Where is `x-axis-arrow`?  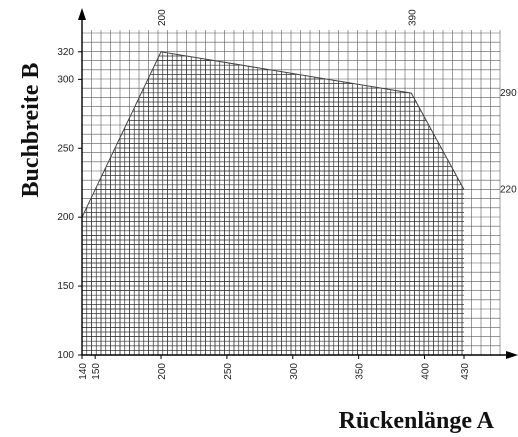
x-axis-arrow is located at coordinates (512, 355).